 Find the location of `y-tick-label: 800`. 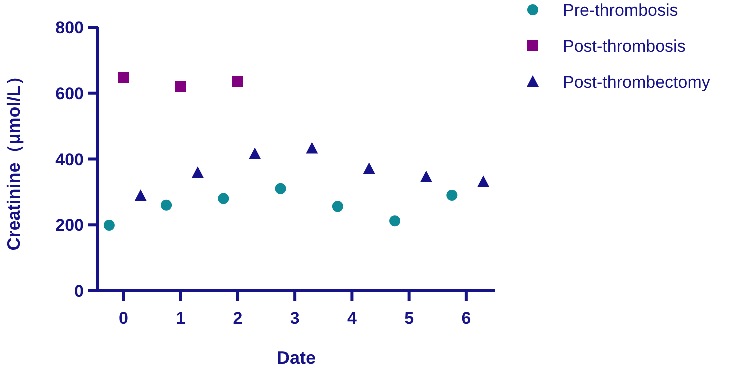

y-tick-label: 800 is located at coordinates (70, 28).